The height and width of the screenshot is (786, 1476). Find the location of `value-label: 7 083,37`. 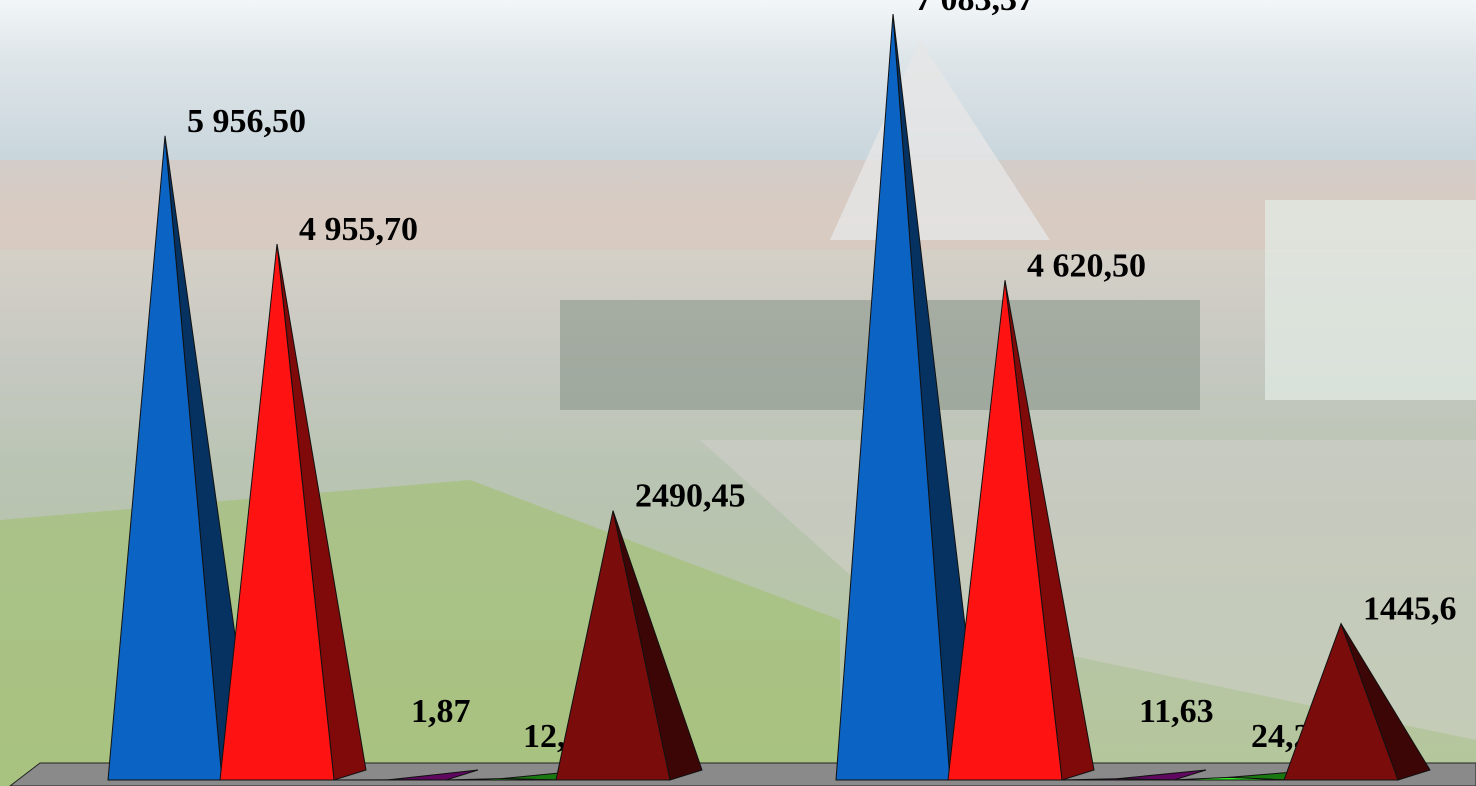

value-label: 7 083,37 is located at coordinates (974, 9).